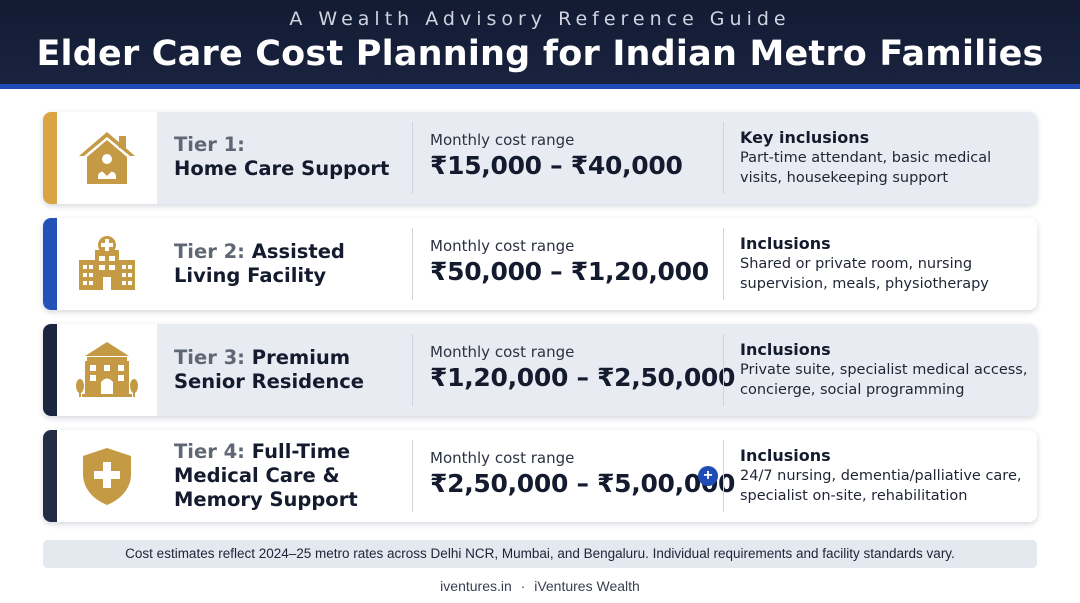 The image size is (1080, 603). What do you see at coordinates (50, 158) in the screenshot?
I see `tier-1-accent` at bounding box center [50, 158].